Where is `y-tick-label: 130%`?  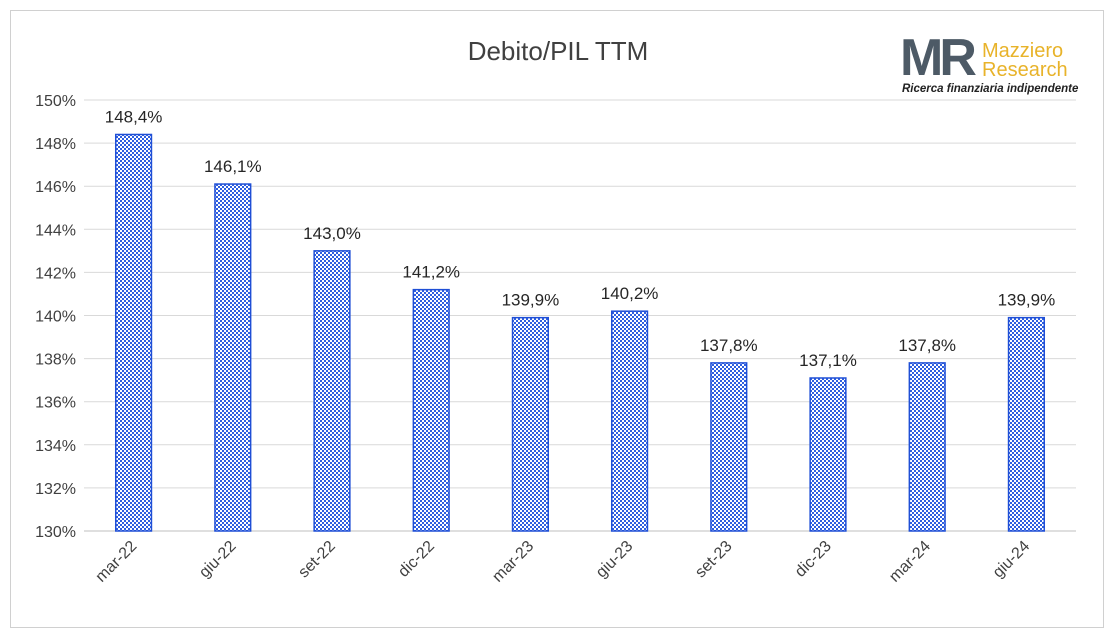 y-tick-label: 130% is located at coordinates (55, 532).